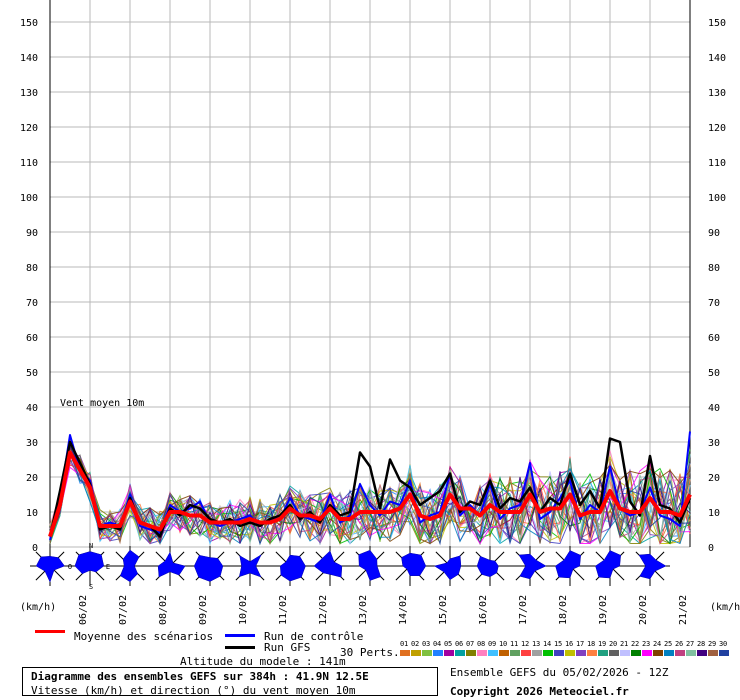 This screenshot has height=700, width=740. Describe the element at coordinates (32, 268) in the screenshot. I see `y-tick-label-left: 80` at that location.